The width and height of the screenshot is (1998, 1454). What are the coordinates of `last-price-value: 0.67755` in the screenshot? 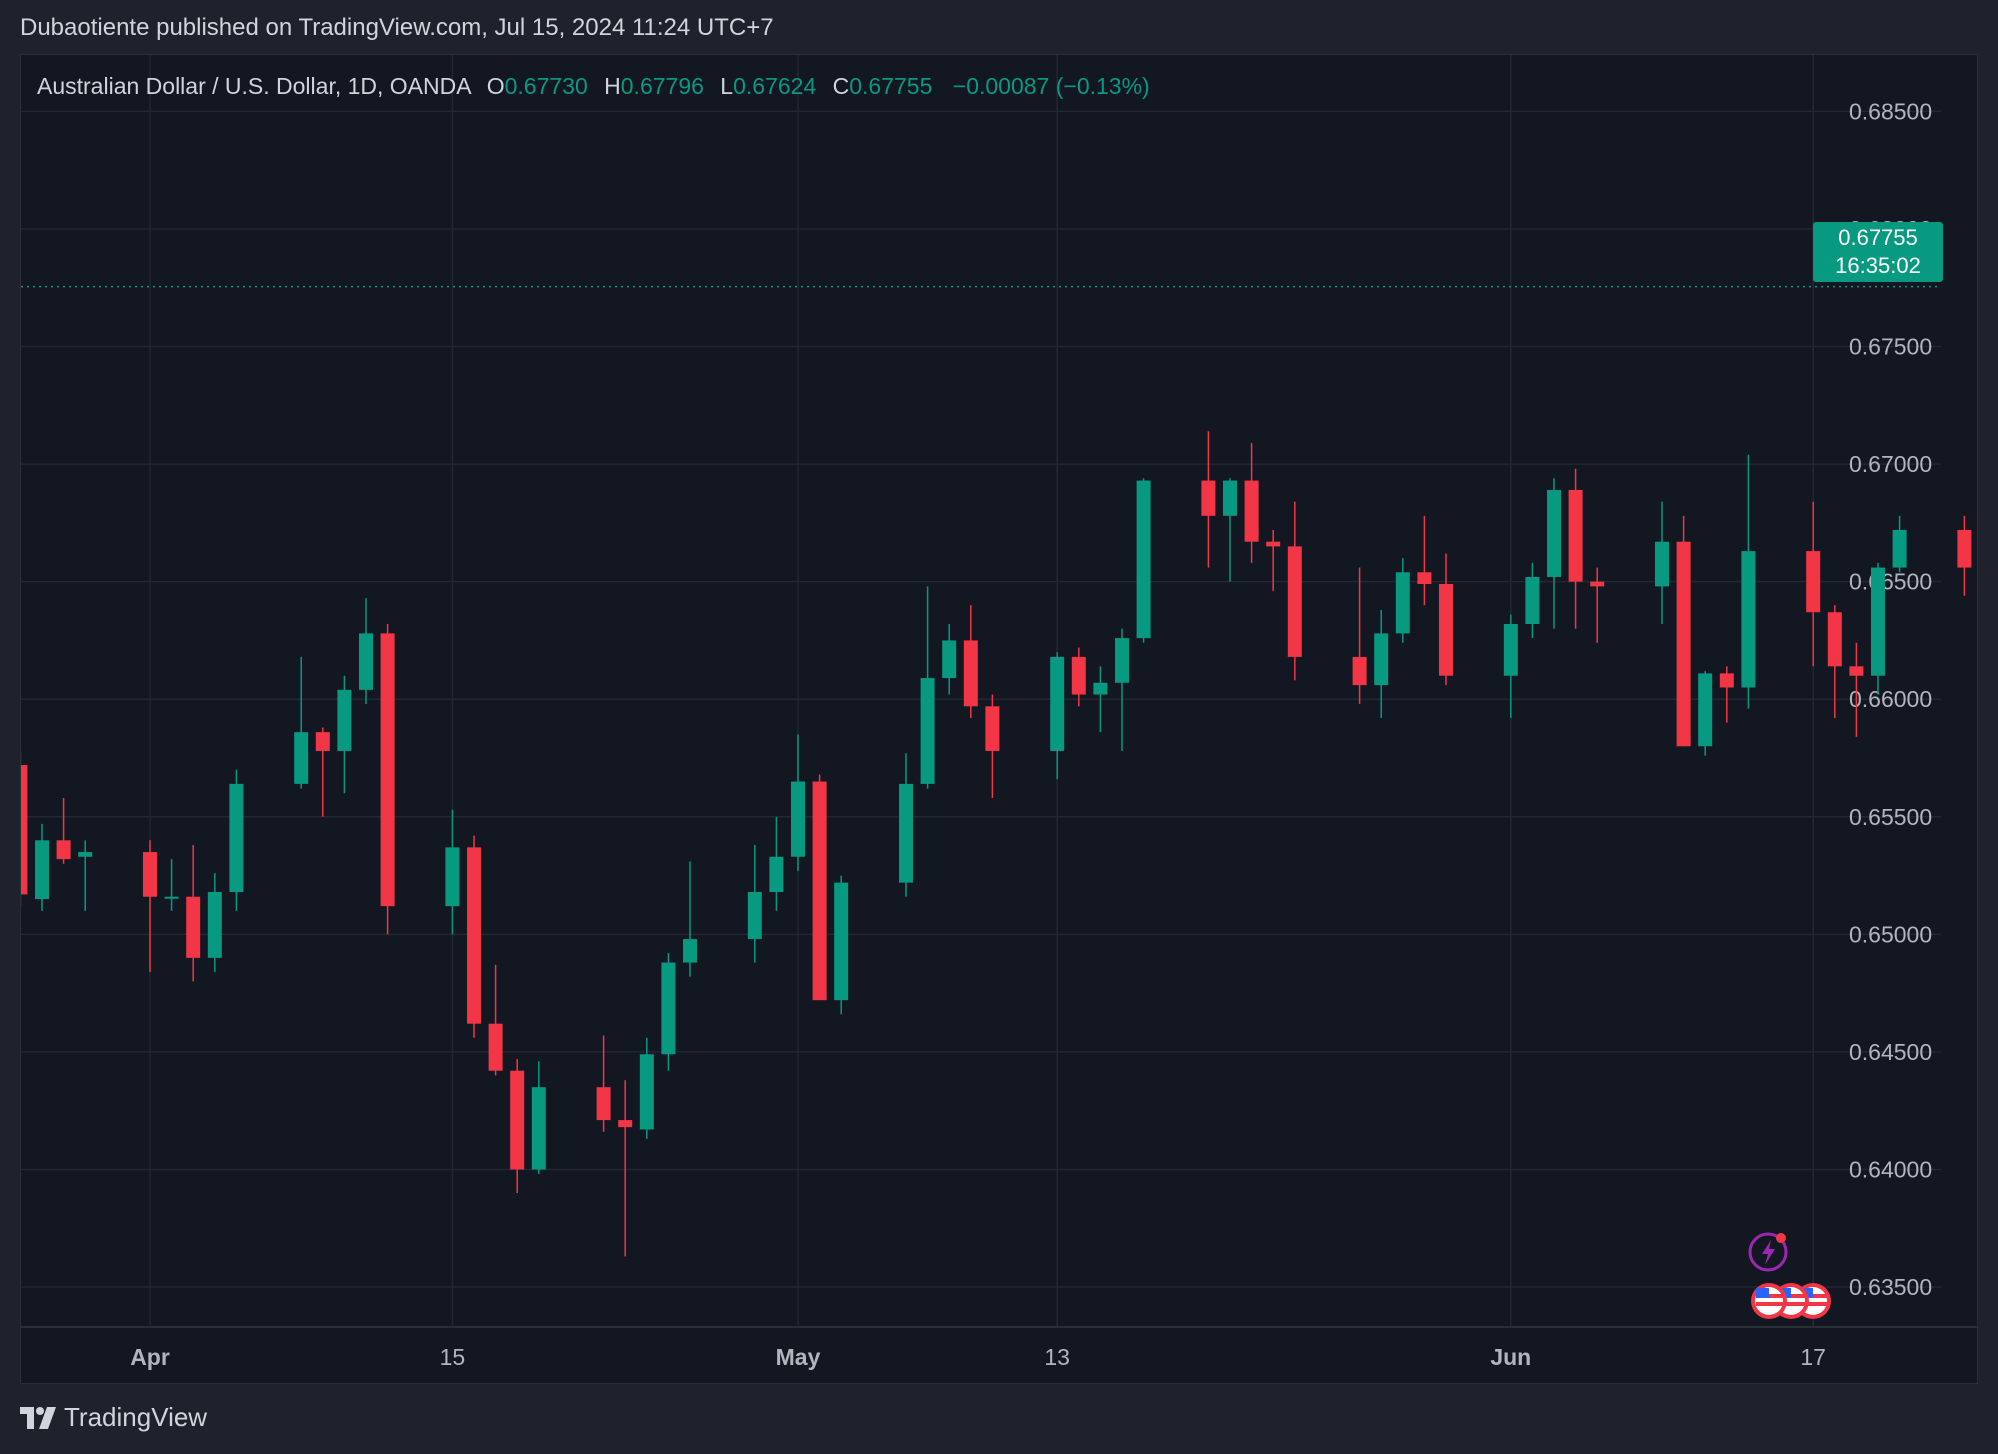 It's located at (1878, 237).